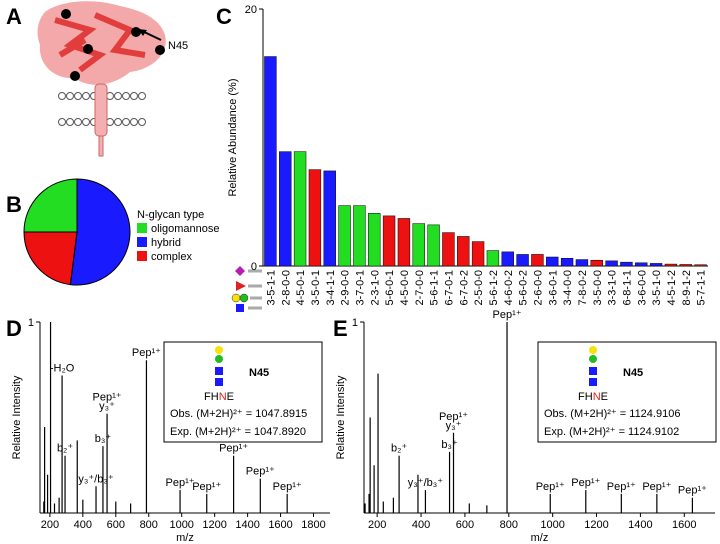  I want to click on panel-label: E, so click(340, 328).